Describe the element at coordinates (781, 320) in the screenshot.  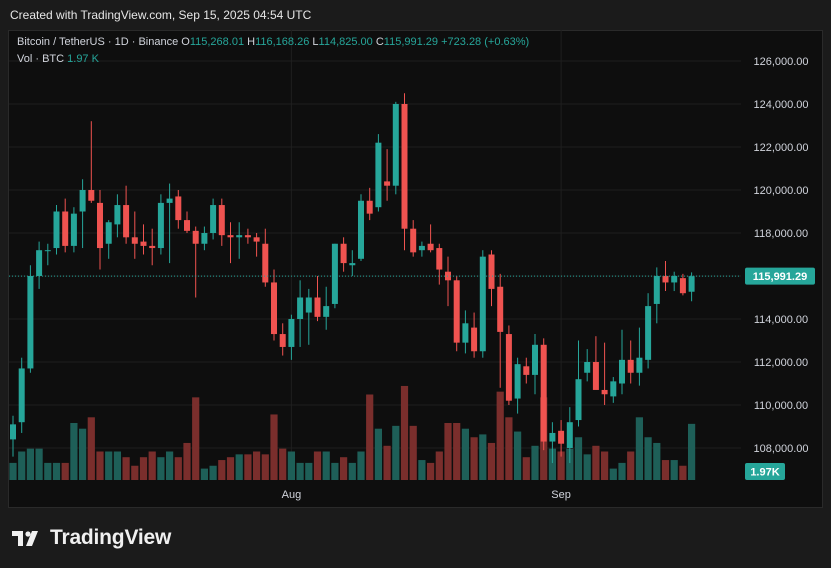
I see `y-tick-label: 114,000.00` at that location.